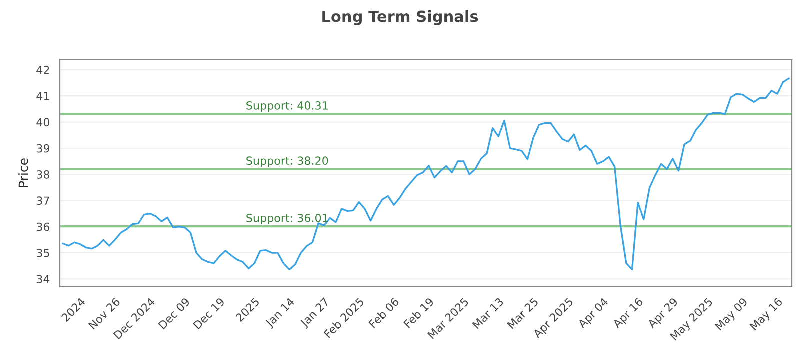 This screenshot has height=350, width=800. Describe the element at coordinates (280, 313) in the screenshot. I see `x-tick-label: Jan 14` at that location.